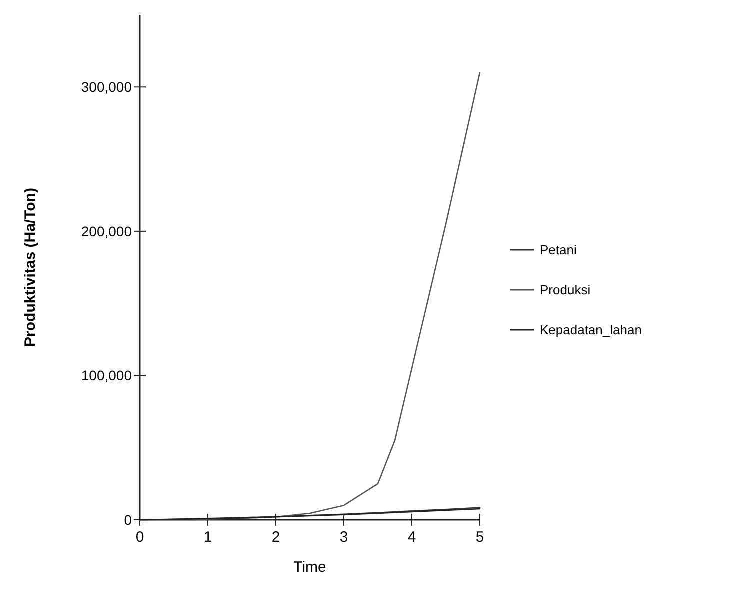  Describe the element at coordinates (558, 250) in the screenshot. I see `legend-label: Petani` at that location.